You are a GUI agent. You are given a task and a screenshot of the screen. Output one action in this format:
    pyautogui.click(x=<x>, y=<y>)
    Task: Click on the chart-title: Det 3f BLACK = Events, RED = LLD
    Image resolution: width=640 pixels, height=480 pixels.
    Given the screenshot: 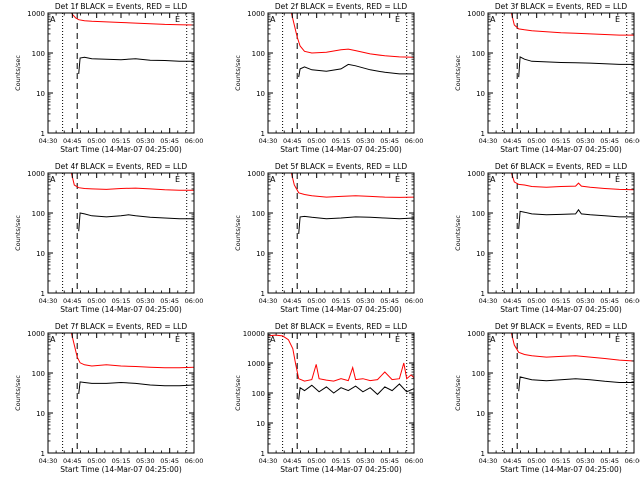 What is the action you would take?
    pyautogui.click(x=561, y=6)
    